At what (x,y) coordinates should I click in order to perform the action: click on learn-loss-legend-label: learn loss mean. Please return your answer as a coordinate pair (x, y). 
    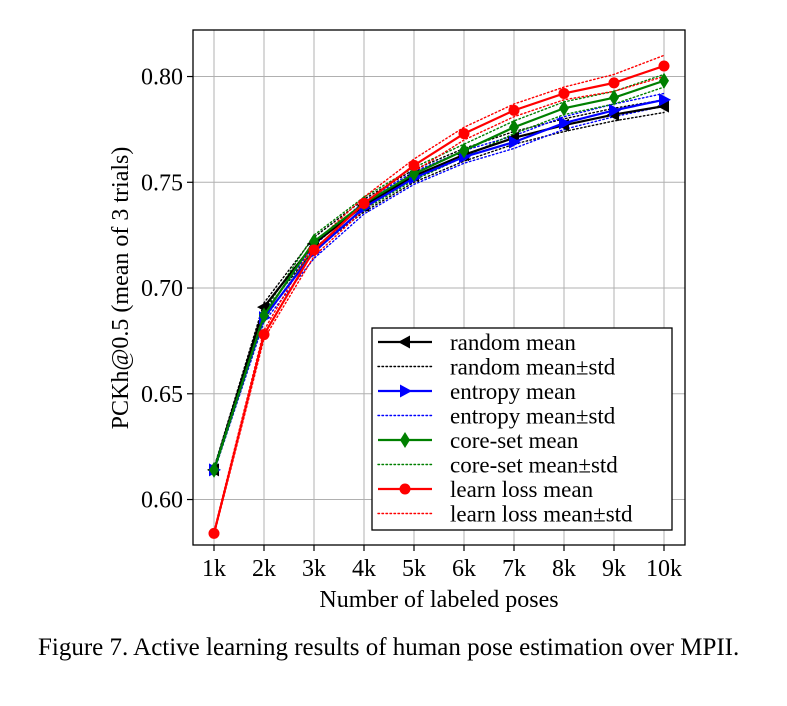
    Looking at the image, I should click on (522, 489).